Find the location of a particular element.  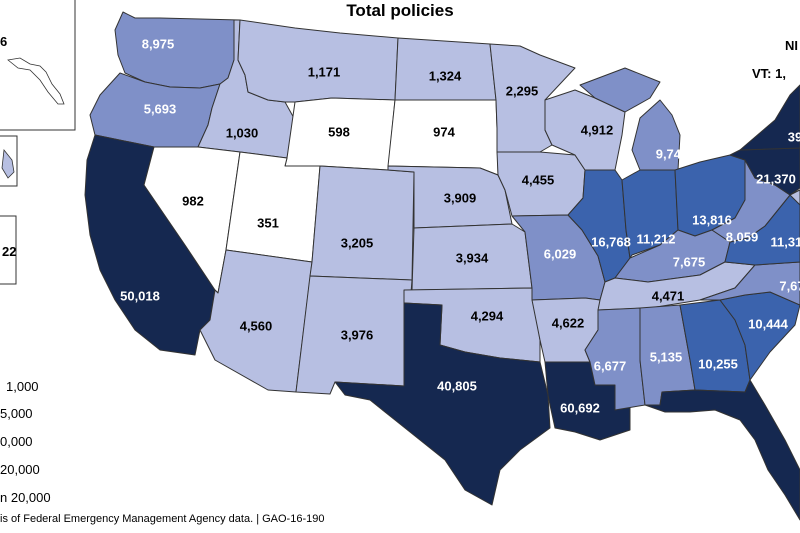

state-value-co: 3,205 is located at coordinates (357, 242).